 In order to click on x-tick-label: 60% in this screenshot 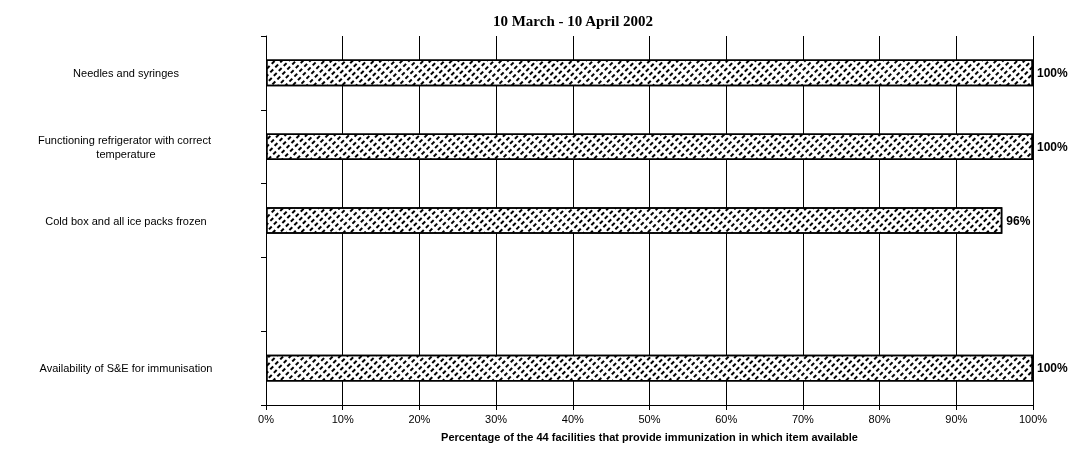, I will do `click(726, 418)`.